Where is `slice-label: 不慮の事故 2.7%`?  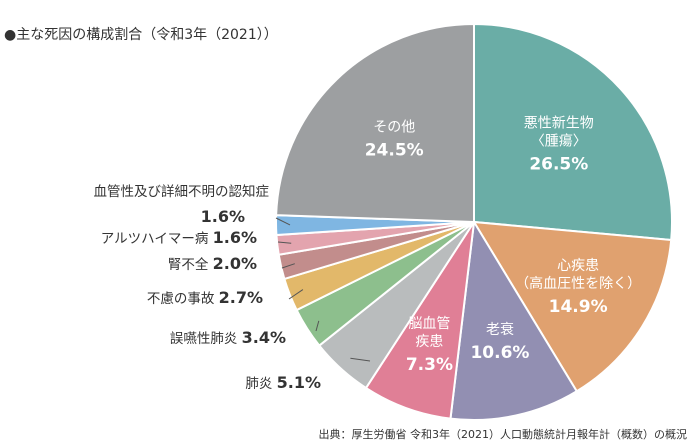
slice-label: 不慮の事故 2.7% is located at coordinates (205, 297).